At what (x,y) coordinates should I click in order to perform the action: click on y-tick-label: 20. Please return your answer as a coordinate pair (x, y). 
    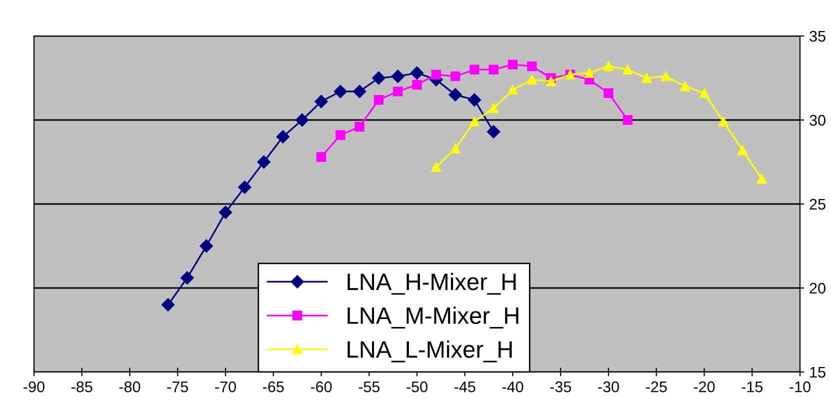
    Looking at the image, I should click on (818, 288).